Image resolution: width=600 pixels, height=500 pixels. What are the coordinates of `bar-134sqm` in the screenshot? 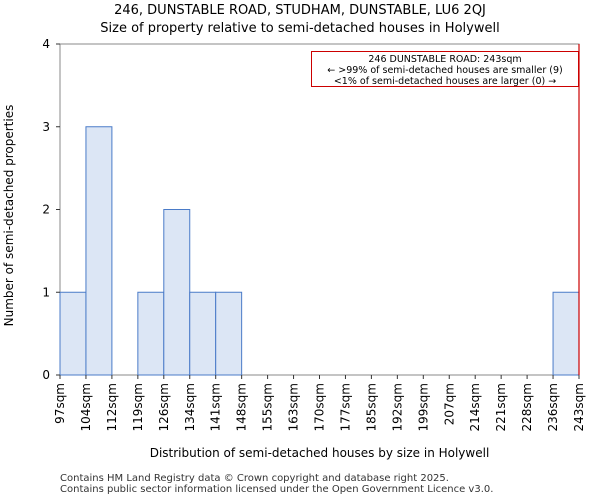 It's located at (203, 333).